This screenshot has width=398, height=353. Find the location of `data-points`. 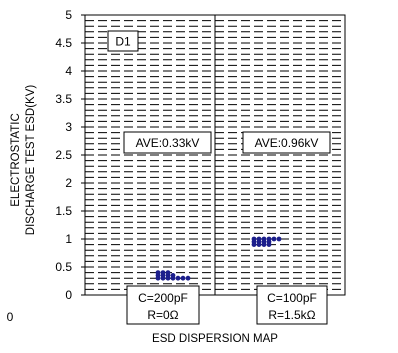

data-points is located at coordinates (218, 258).